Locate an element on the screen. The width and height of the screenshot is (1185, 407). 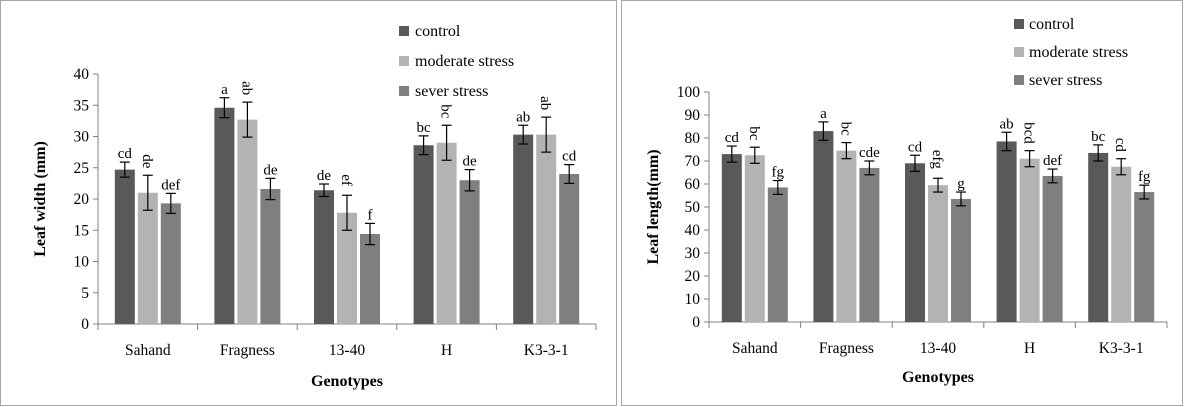
y-tick-label: 15 is located at coordinates (82, 230).